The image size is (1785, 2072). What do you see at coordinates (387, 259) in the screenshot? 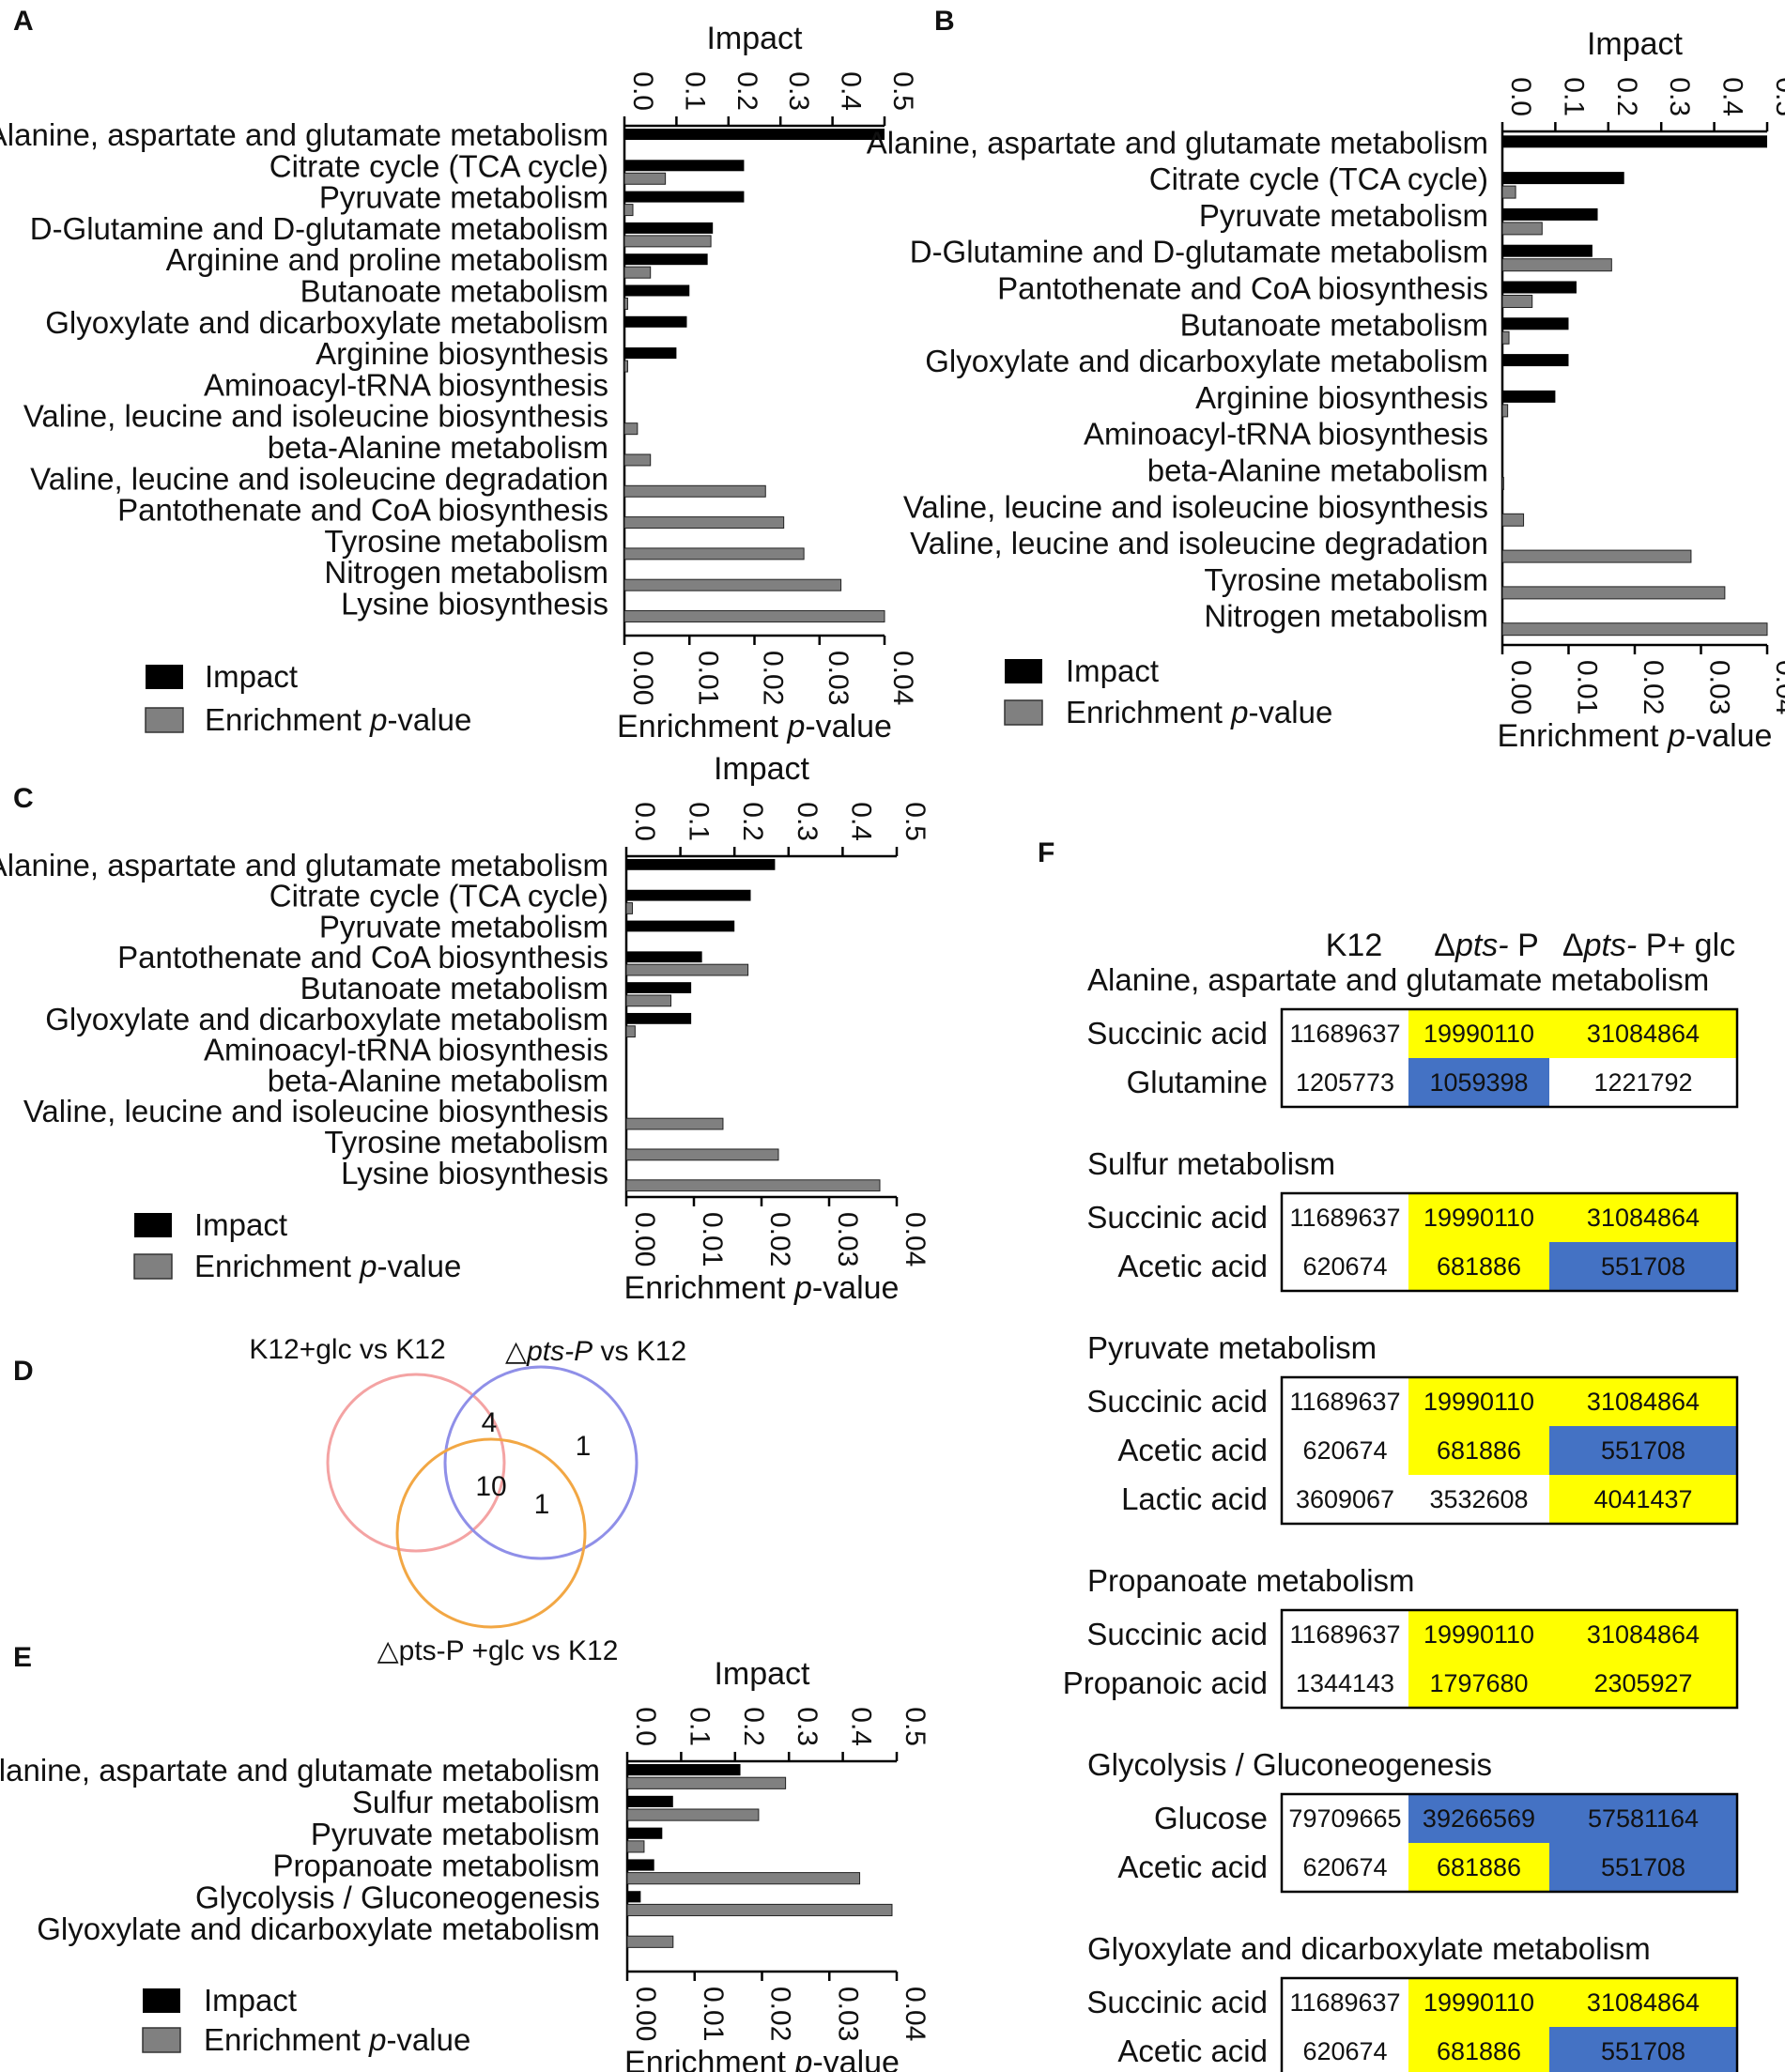
I see `category-label-arginine-and-proline-metabolism: Arginine and proline metabolism` at bounding box center [387, 259].